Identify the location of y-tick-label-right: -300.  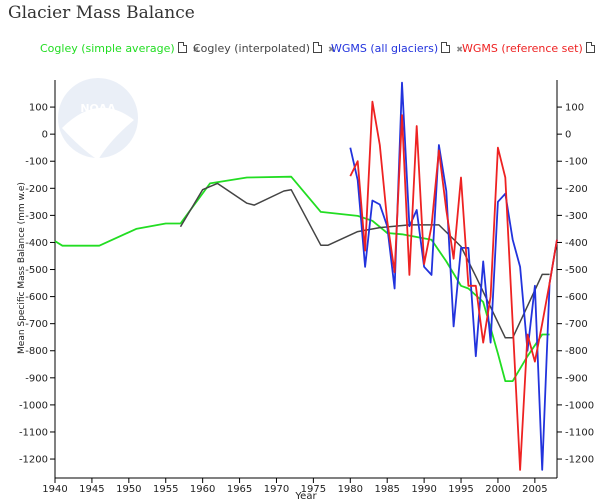
(576, 216).